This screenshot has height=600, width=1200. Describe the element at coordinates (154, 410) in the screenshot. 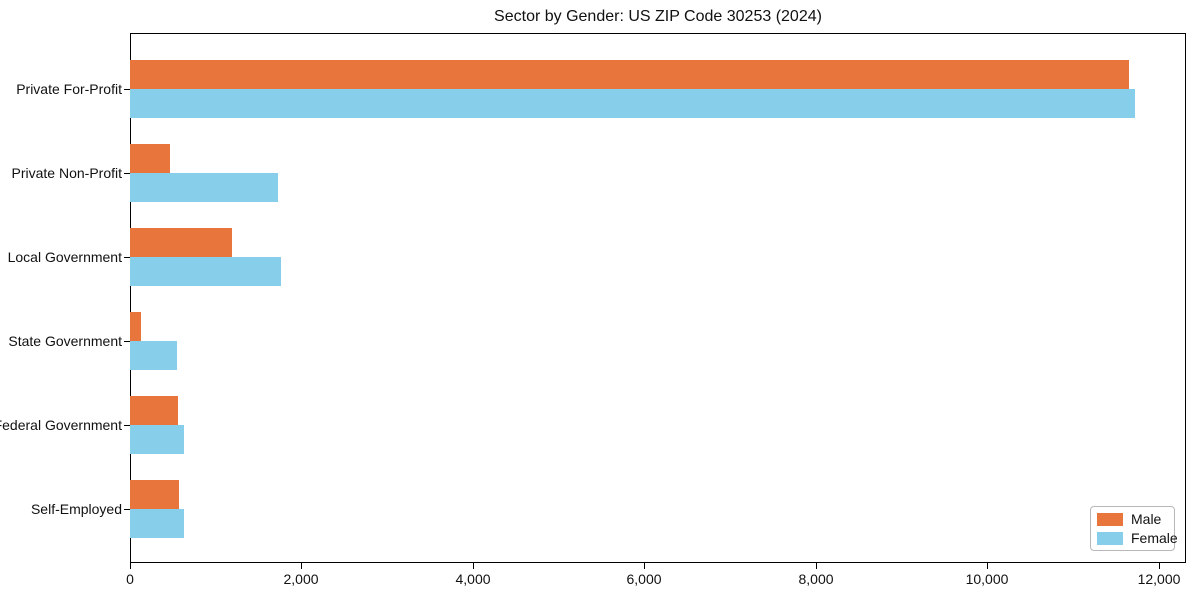

I see `bar-male-federal-government` at that location.